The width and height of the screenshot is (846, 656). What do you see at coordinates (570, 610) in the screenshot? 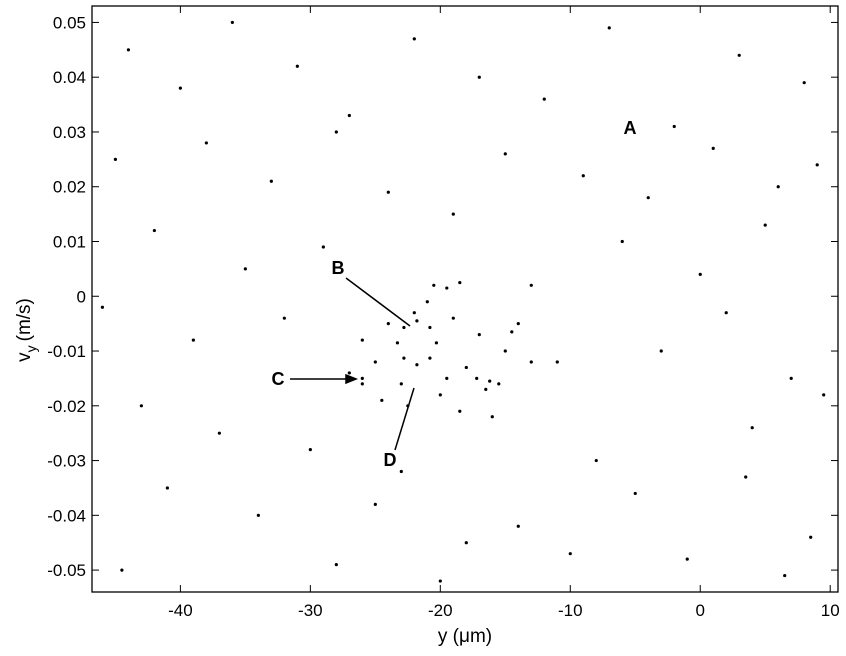
I see `x-tick-label: -10` at bounding box center [570, 610].